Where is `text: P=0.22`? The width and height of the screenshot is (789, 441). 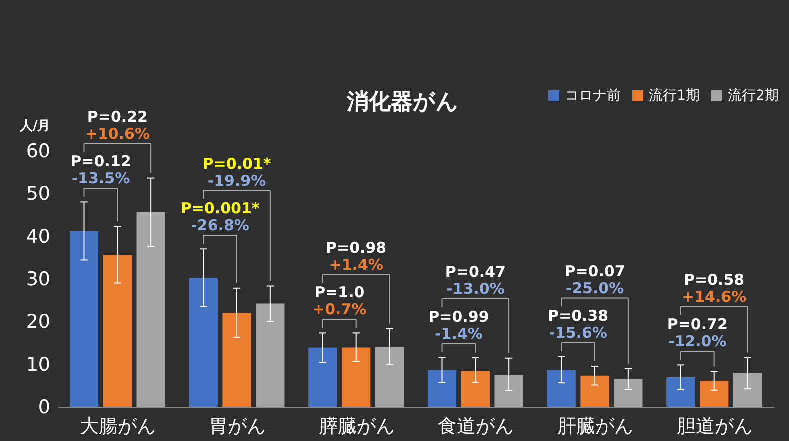
text: P=0.22 is located at coordinates (117, 117).